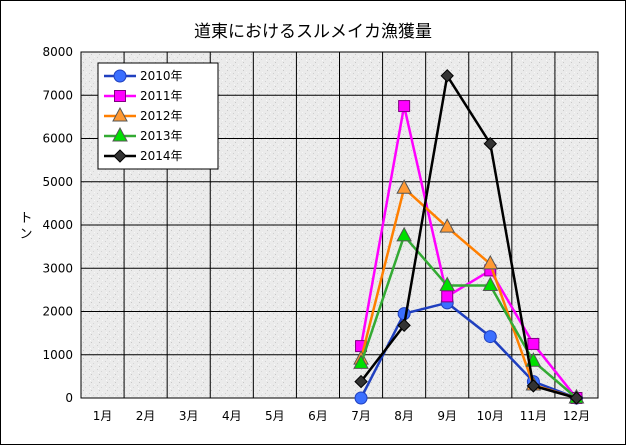 The image size is (626, 445). Describe the element at coordinates (25, 218) in the screenshot. I see `y-axis-label-char: ト` at that location.